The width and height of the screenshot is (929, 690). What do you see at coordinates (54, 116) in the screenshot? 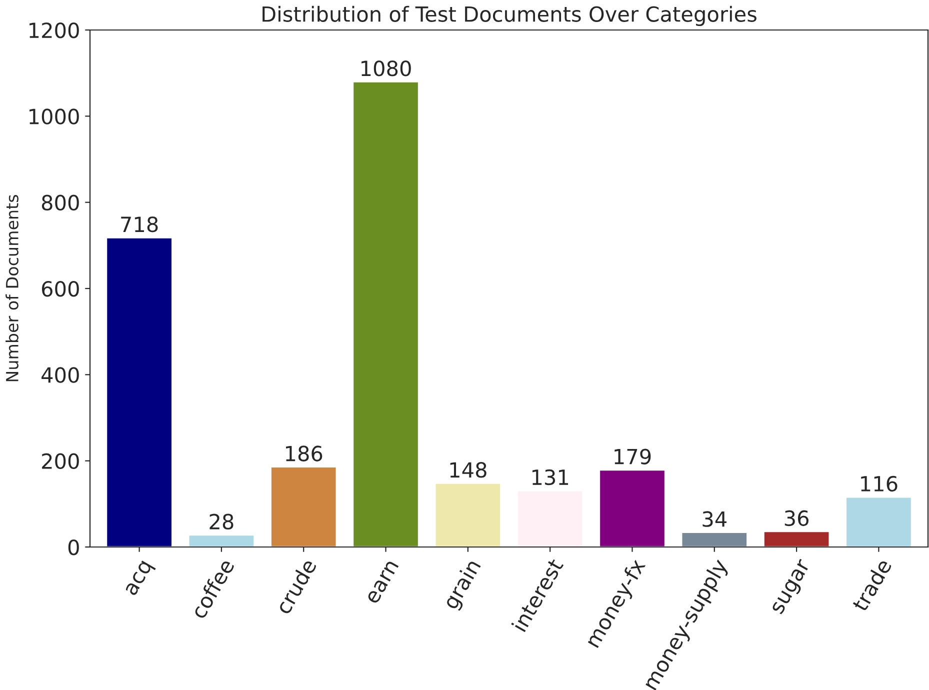
I see `y-tick-label: 1000` at bounding box center [54, 116].